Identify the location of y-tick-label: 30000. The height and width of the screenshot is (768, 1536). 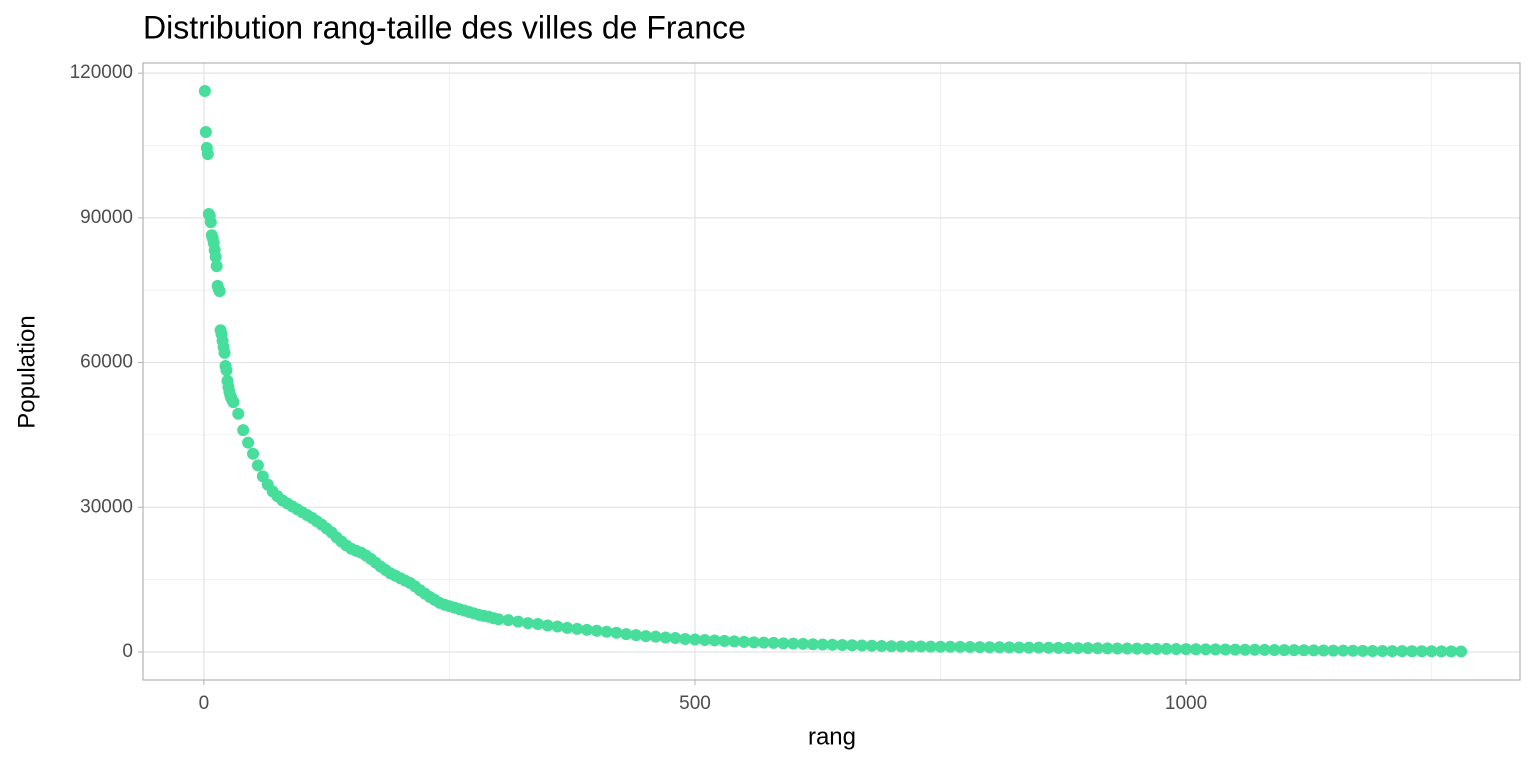
(106, 506).